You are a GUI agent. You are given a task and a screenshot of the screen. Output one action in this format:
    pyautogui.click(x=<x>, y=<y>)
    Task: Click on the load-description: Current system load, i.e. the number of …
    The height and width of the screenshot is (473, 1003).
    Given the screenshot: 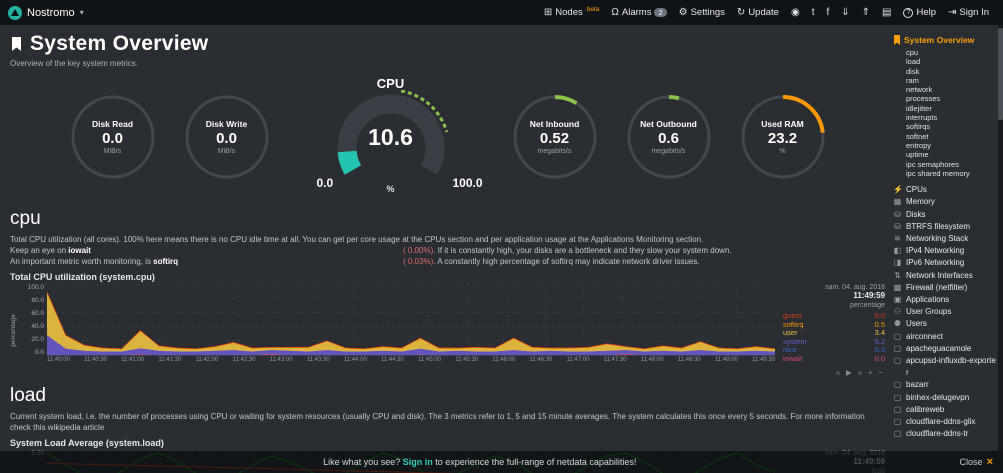 What is the action you would take?
    pyautogui.click(x=447, y=422)
    